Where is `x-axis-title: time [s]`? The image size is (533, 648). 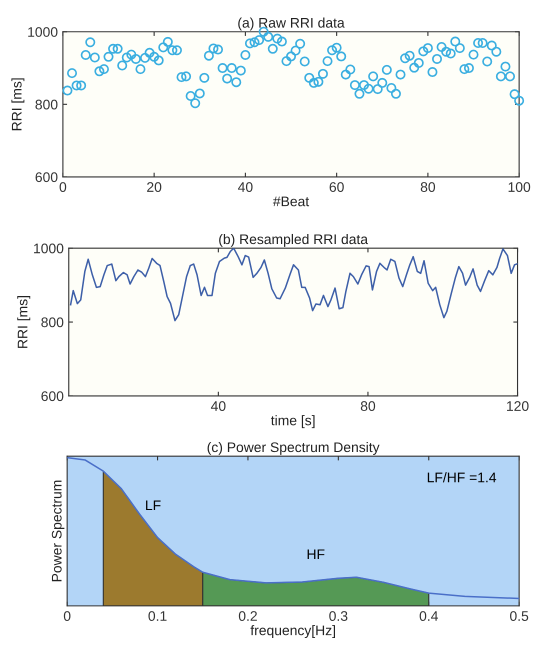
x-axis-title: time [s] is located at coordinates (292, 421).